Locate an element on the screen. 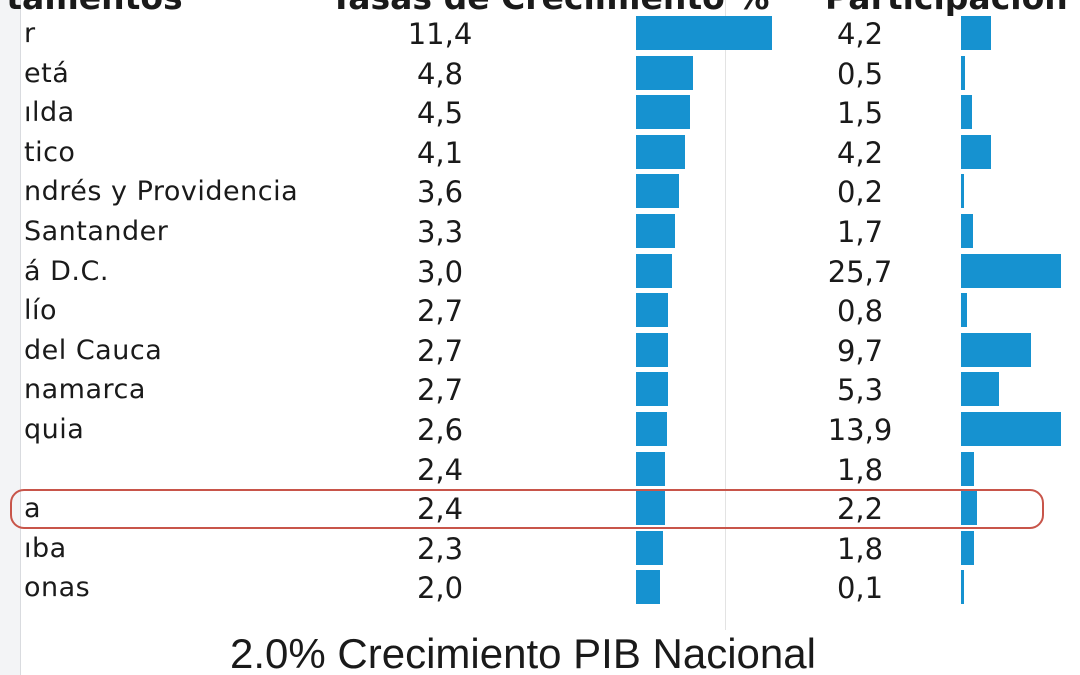  growth-value-label: 3,6 is located at coordinates (440, 192).